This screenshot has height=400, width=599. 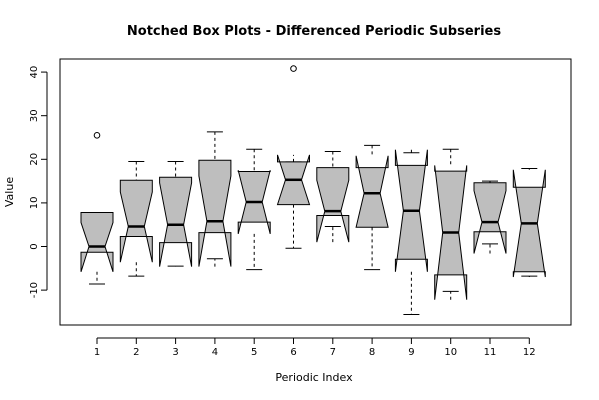 I want to click on x-tick-label: 1, so click(x=97, y=352).